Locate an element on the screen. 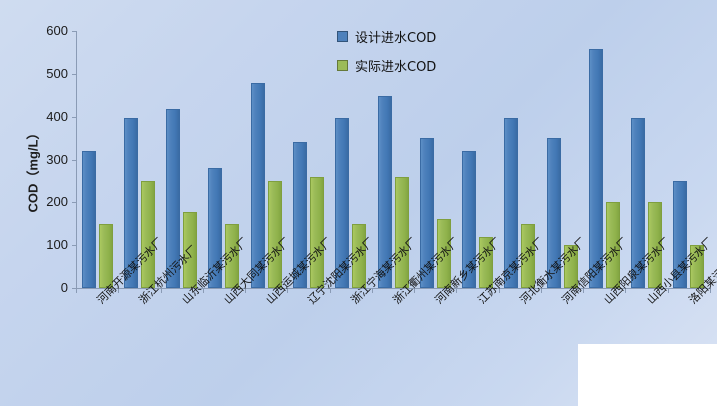 This screenshot has width=717, height=406. x-axis-line is located at coordinates (393, 288).